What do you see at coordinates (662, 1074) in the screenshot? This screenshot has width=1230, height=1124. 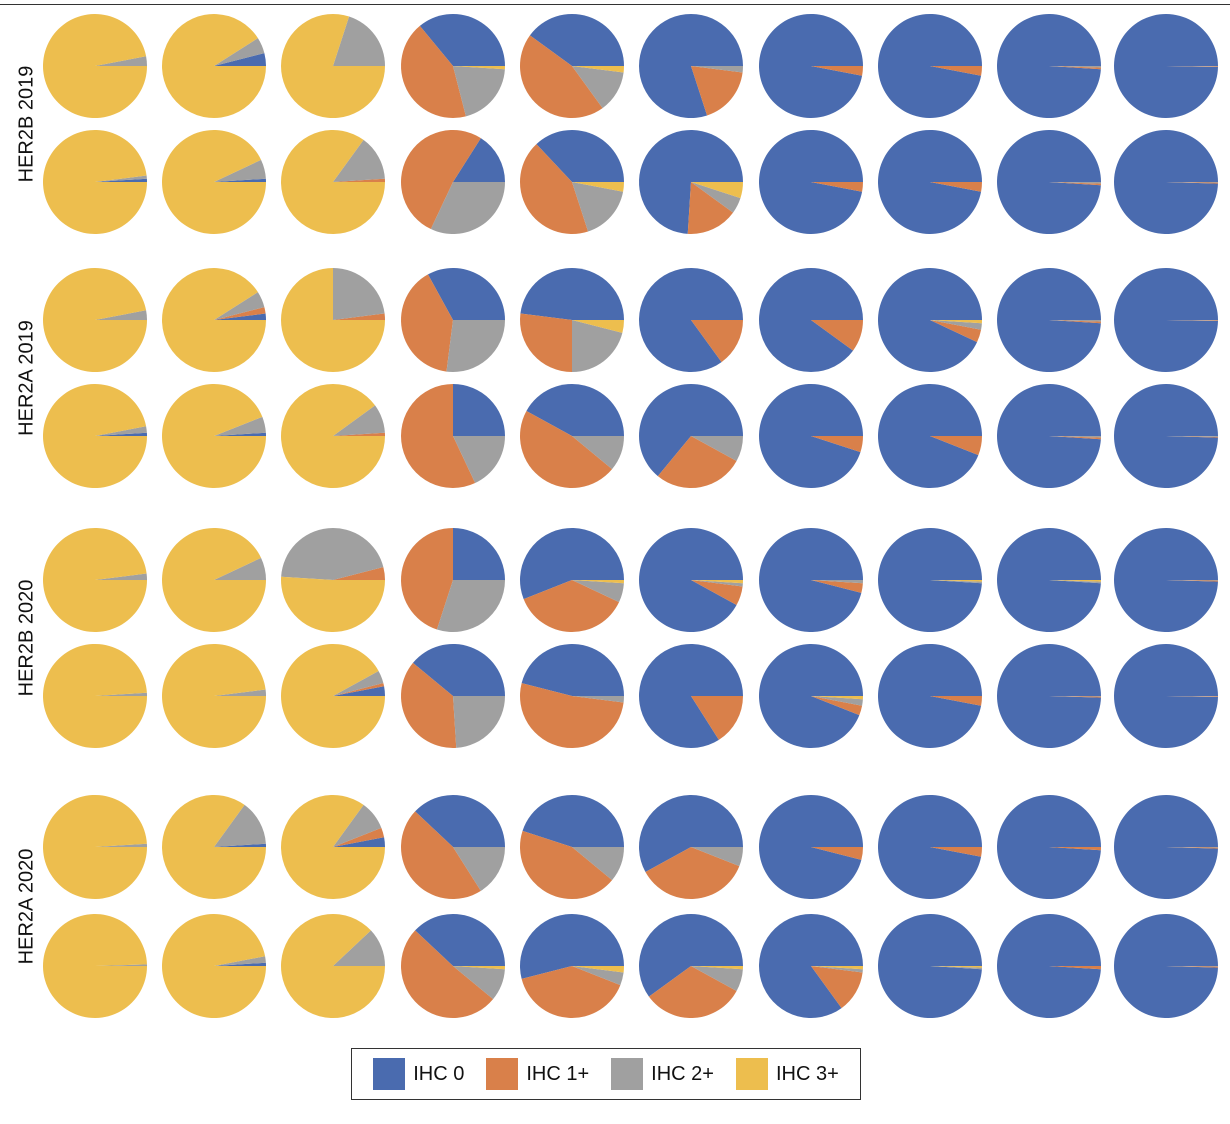 I see `legend-item: IHC 2+` at bounding box center [662, 1074].